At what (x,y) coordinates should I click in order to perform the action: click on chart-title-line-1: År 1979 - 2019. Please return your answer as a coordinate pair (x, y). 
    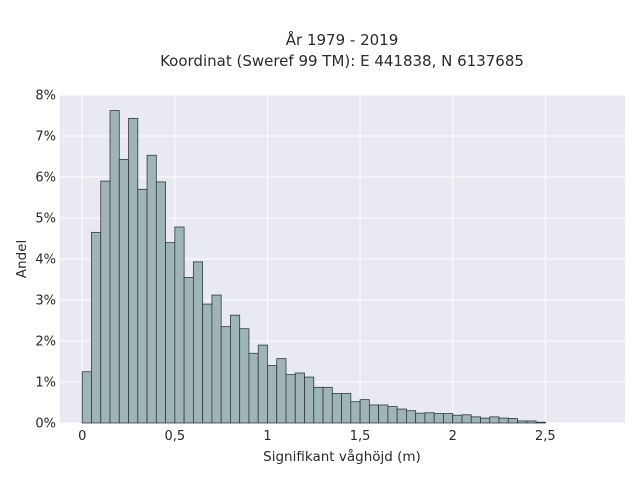
    Looking at the image, I should click on (342, 39).